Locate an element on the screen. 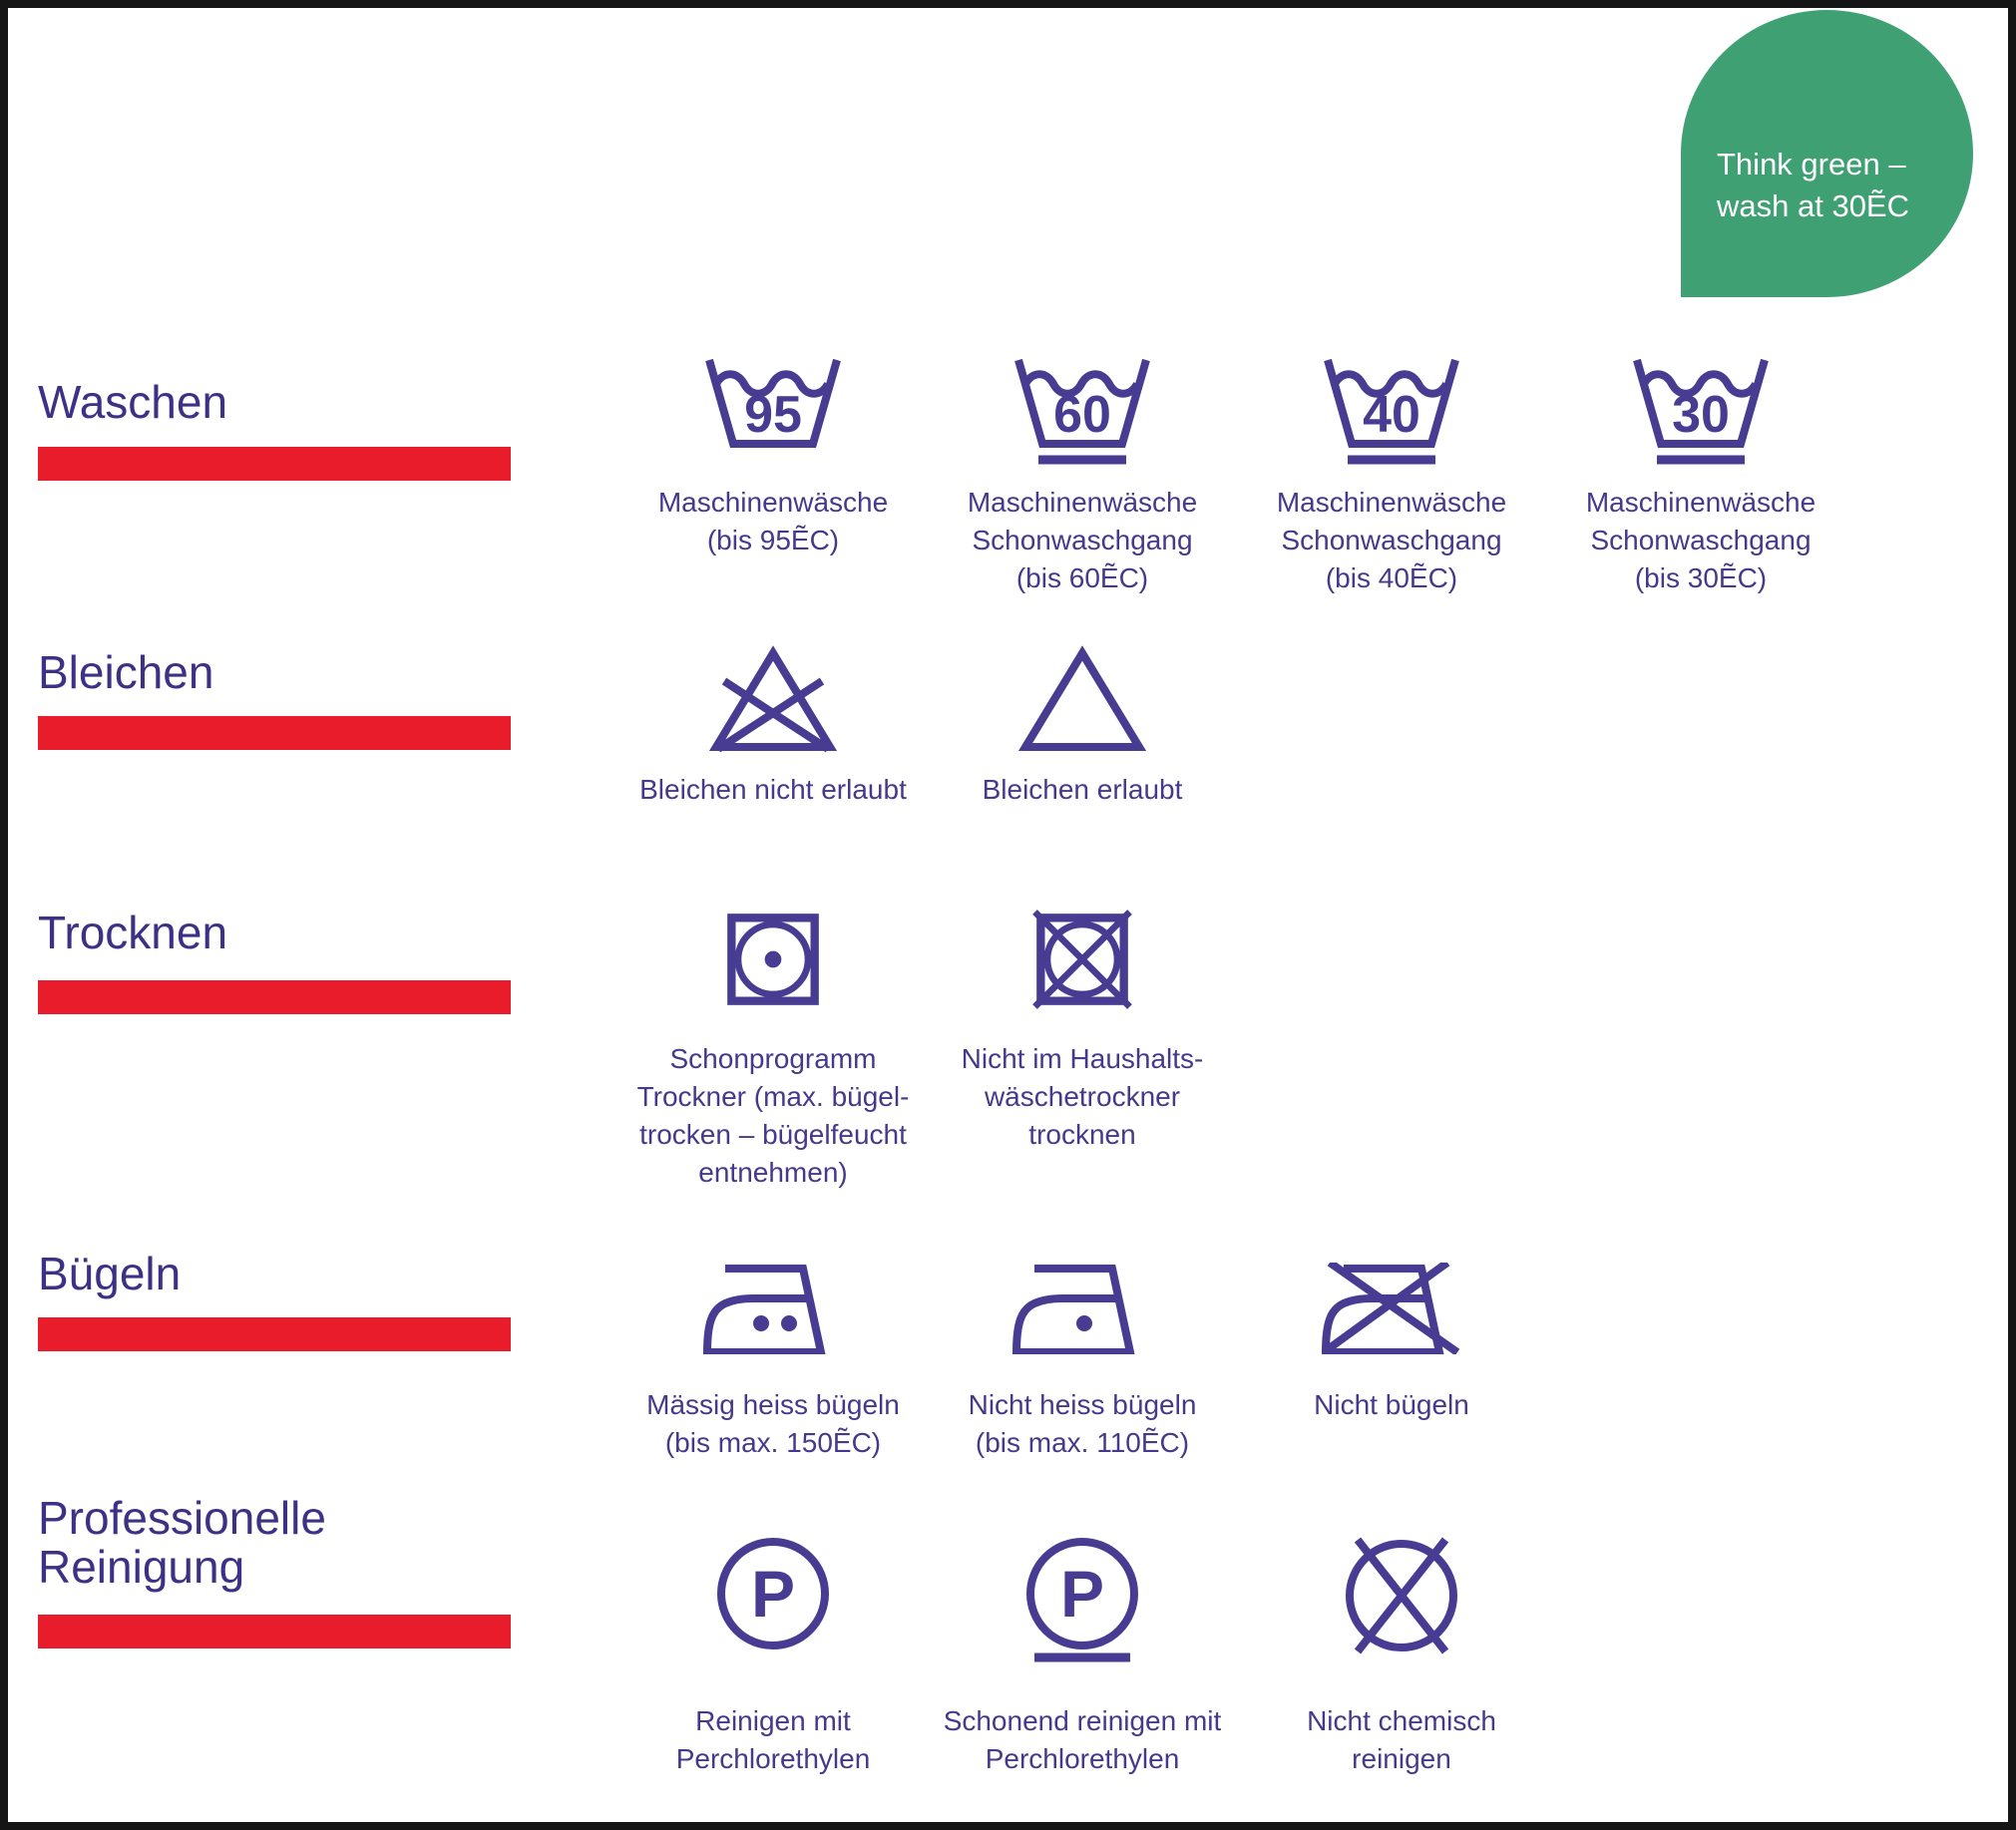  care-item-iron-low: Nicht heiss bügeln (bis max. 110ẼC) is located at coordinates (1082, 1362).